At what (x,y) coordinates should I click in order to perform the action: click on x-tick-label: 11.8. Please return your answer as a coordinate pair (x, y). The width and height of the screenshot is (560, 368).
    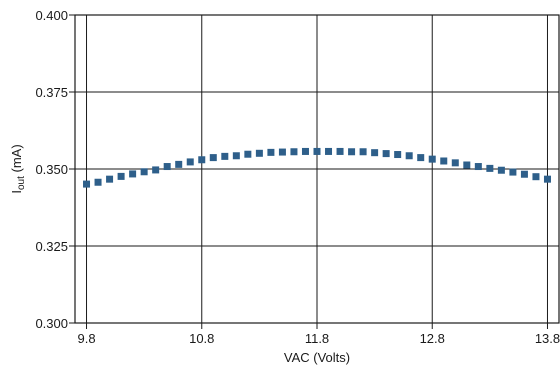
    Looking at the image, I should click on (317, 338).